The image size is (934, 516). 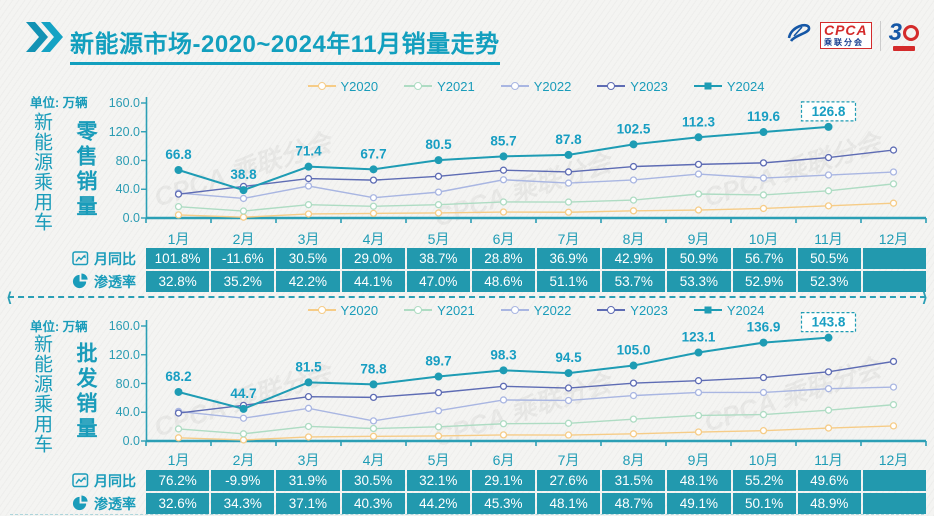 I want to click on legend-item-Y2020: Y2020, so click(x=343, y=310).